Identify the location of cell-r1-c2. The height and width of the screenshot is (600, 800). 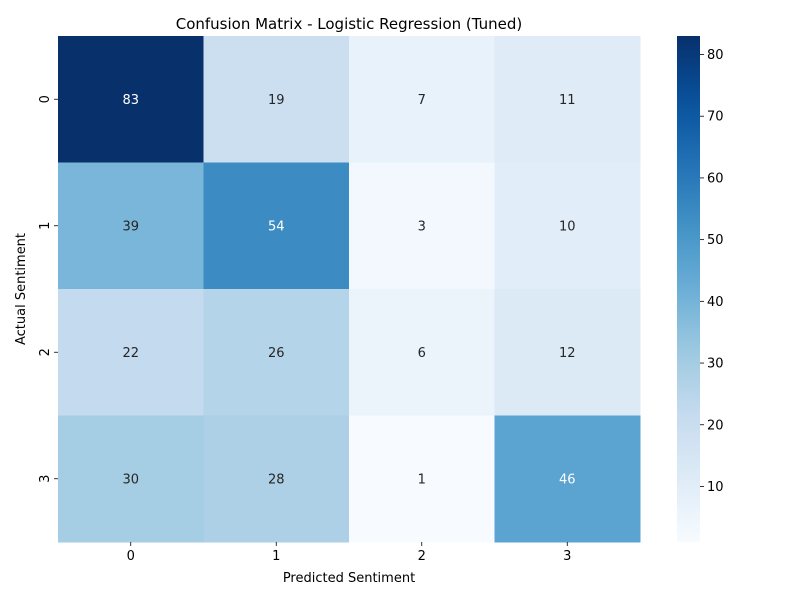
(422, 226).